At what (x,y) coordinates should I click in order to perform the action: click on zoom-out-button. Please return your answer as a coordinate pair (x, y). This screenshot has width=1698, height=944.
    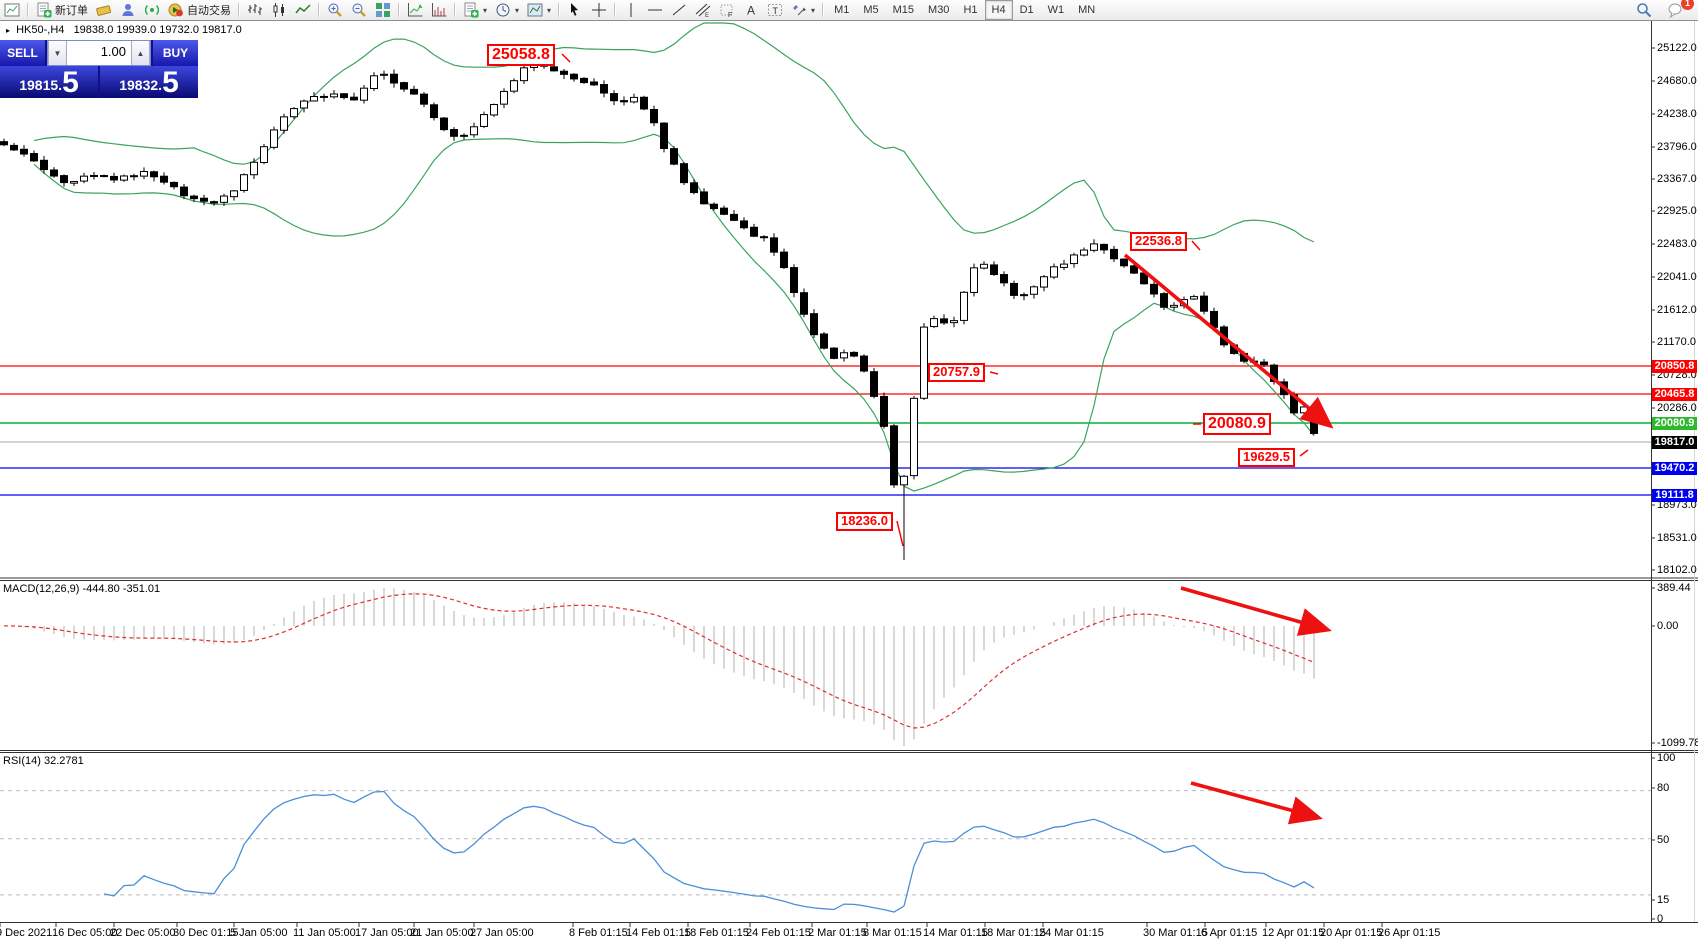
    Looking at the image, I should click on (359, 10).